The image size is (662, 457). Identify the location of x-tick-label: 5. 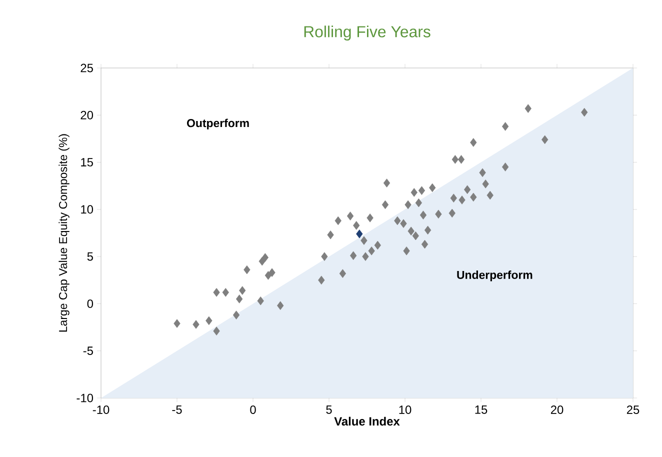
(329, 410).